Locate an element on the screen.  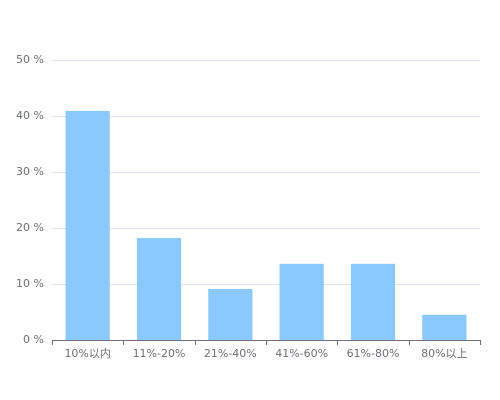
x-tick-label: 10%以内 is located at coordinates (87, 353).